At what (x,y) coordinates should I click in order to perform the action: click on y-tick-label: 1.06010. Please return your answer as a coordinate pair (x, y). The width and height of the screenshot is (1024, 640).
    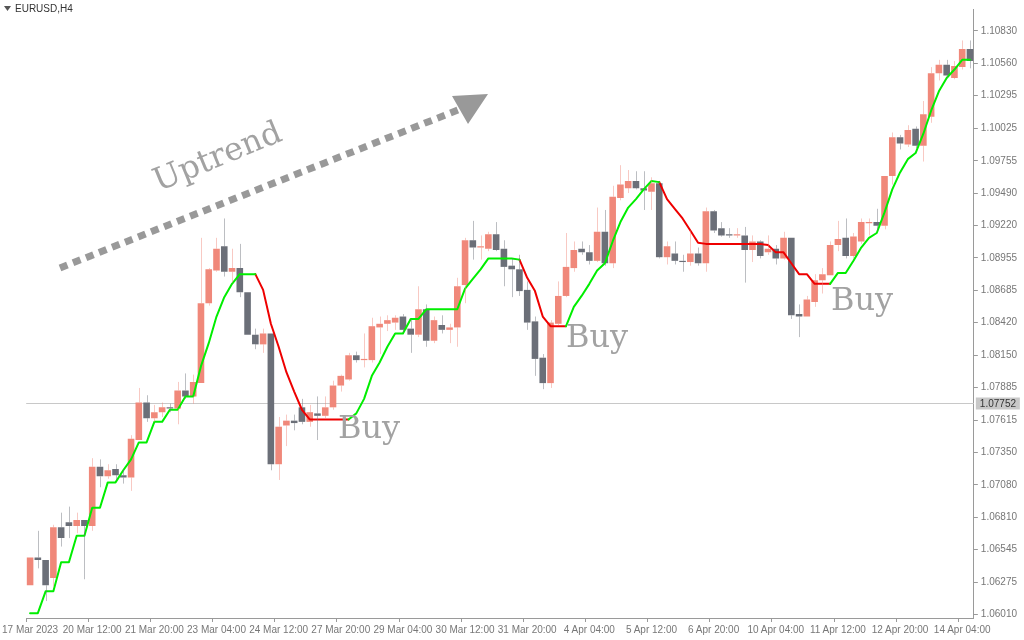
    Looking at the image, I should click on (999, 614).